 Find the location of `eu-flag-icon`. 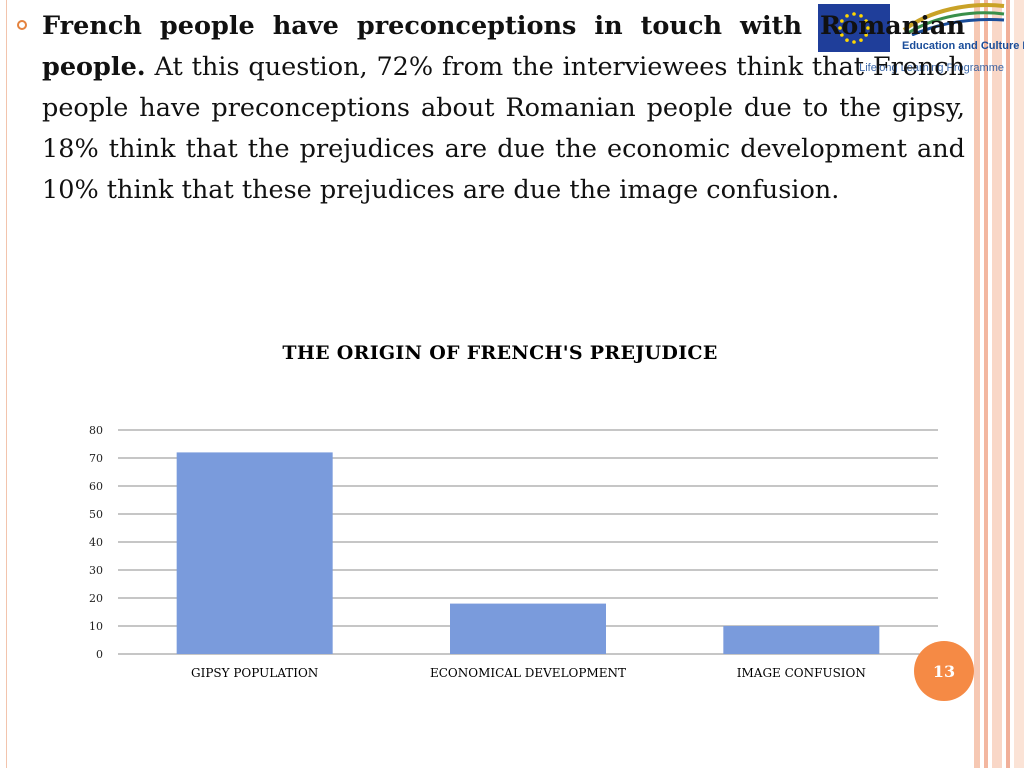

eu-flag-icon is located at coordinates (854, 28).